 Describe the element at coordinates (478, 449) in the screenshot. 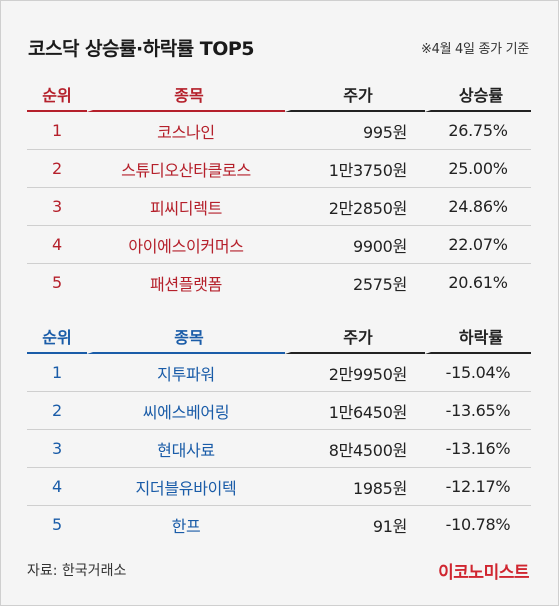

I see `rate-cell: -13.16%` at that location.